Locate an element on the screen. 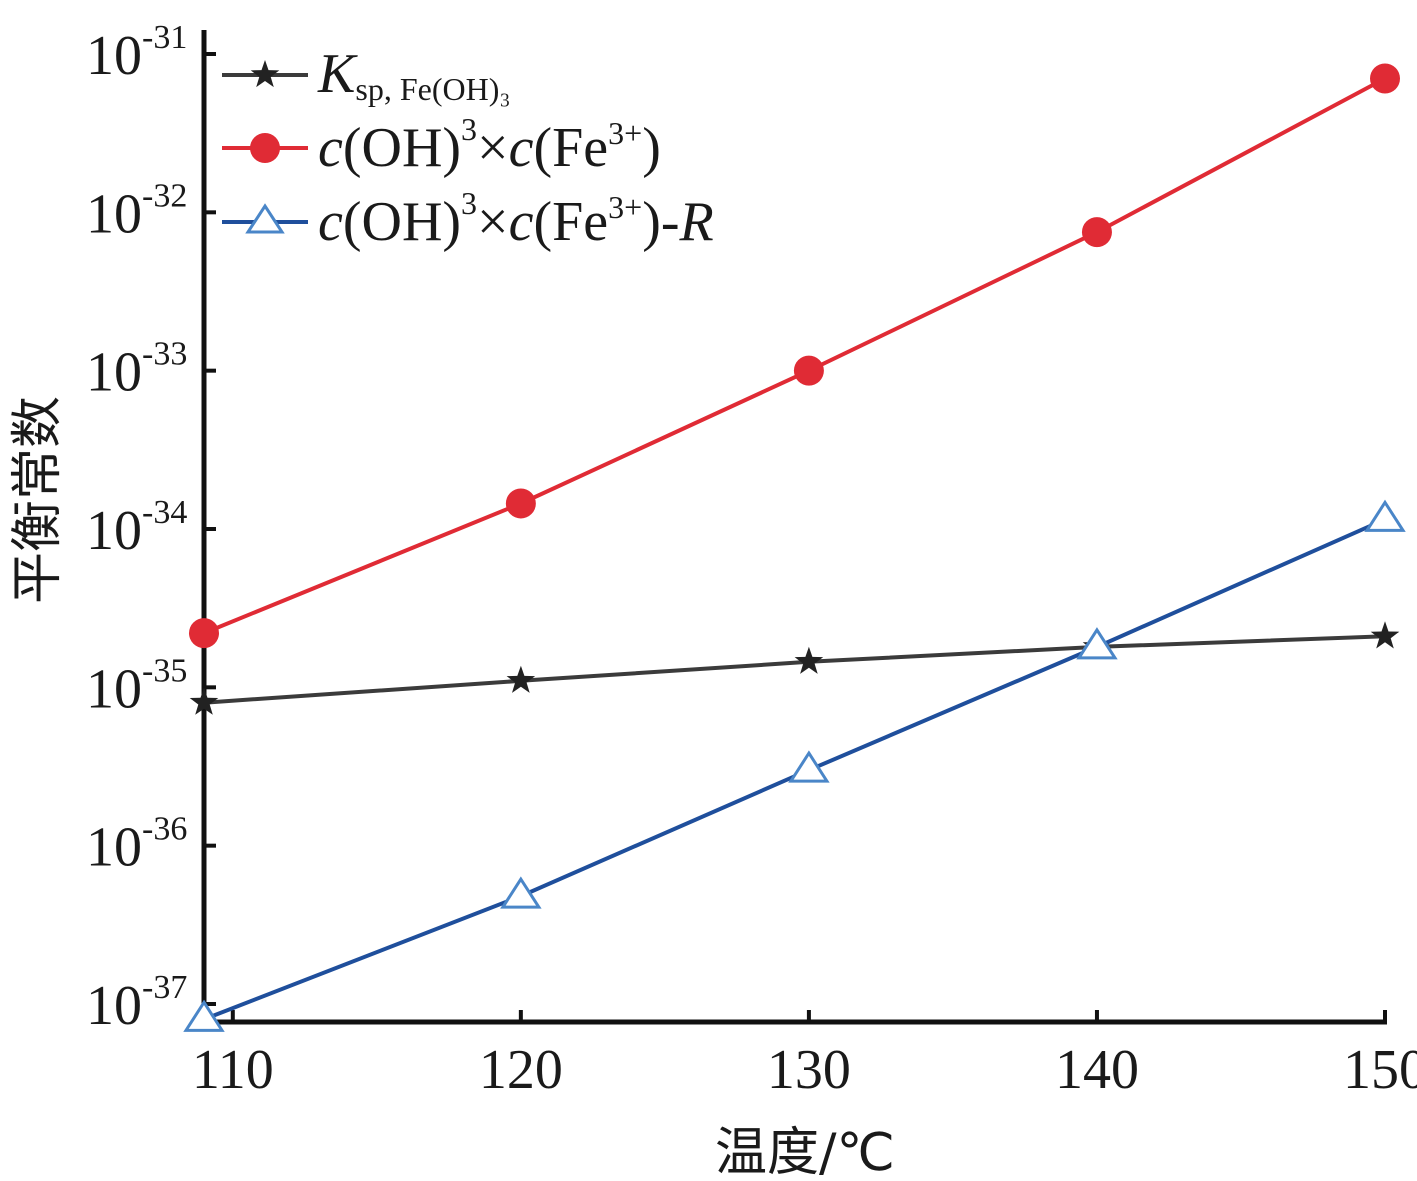  legend-marker-product-r is located at coordinates (265, 218).